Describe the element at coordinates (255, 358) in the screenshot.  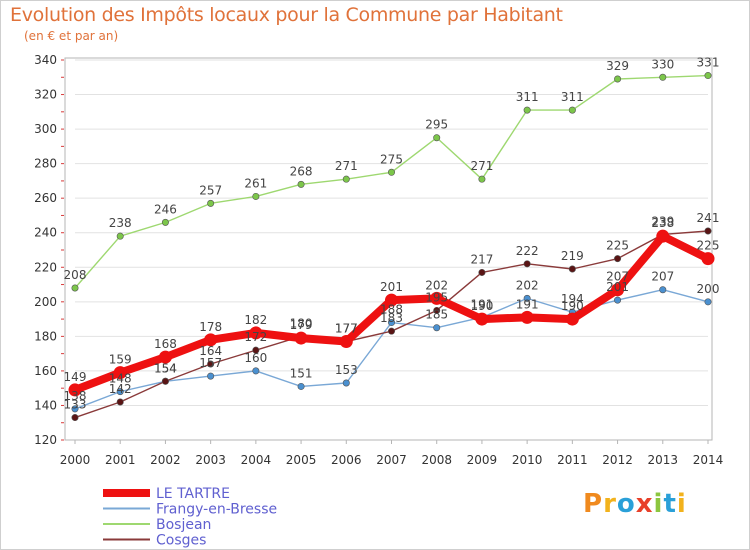
I see `data-label: 160` at that location.